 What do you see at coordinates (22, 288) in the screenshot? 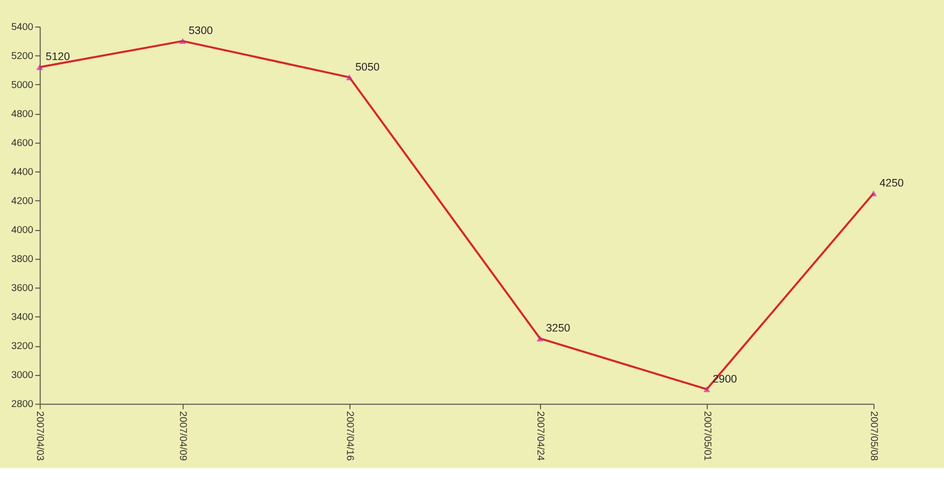
I see `y-tick-label: 3600` at bounding box center [22, 288].